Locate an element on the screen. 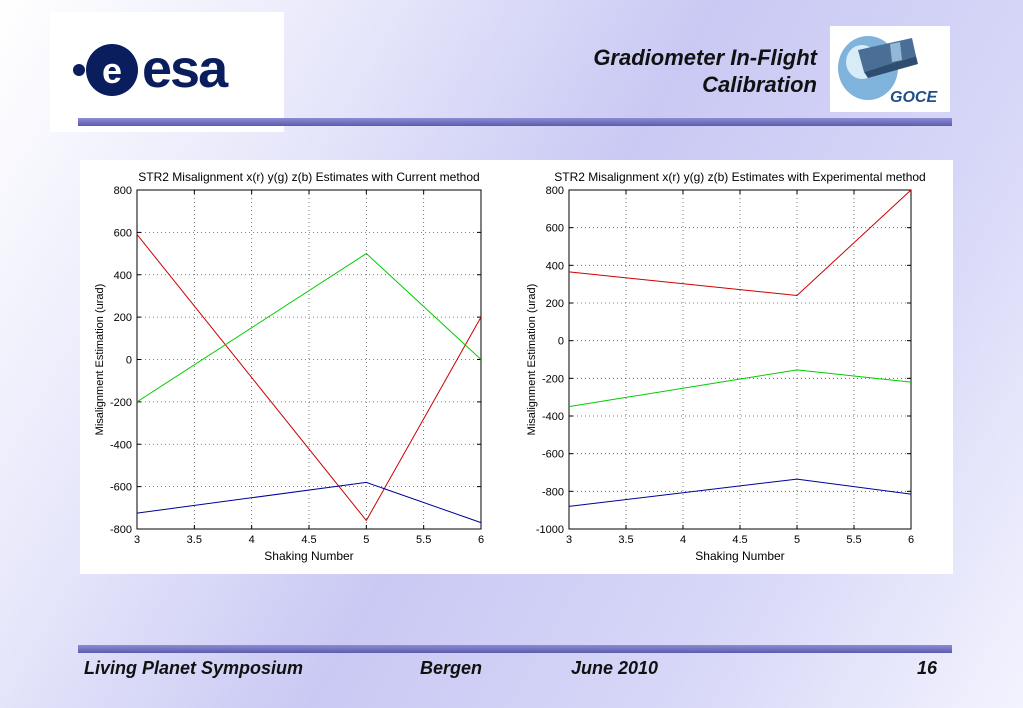 The height and width of the screenshot is (708, 1023). title-line-2: Calibration is located at coordinates (759, 84).